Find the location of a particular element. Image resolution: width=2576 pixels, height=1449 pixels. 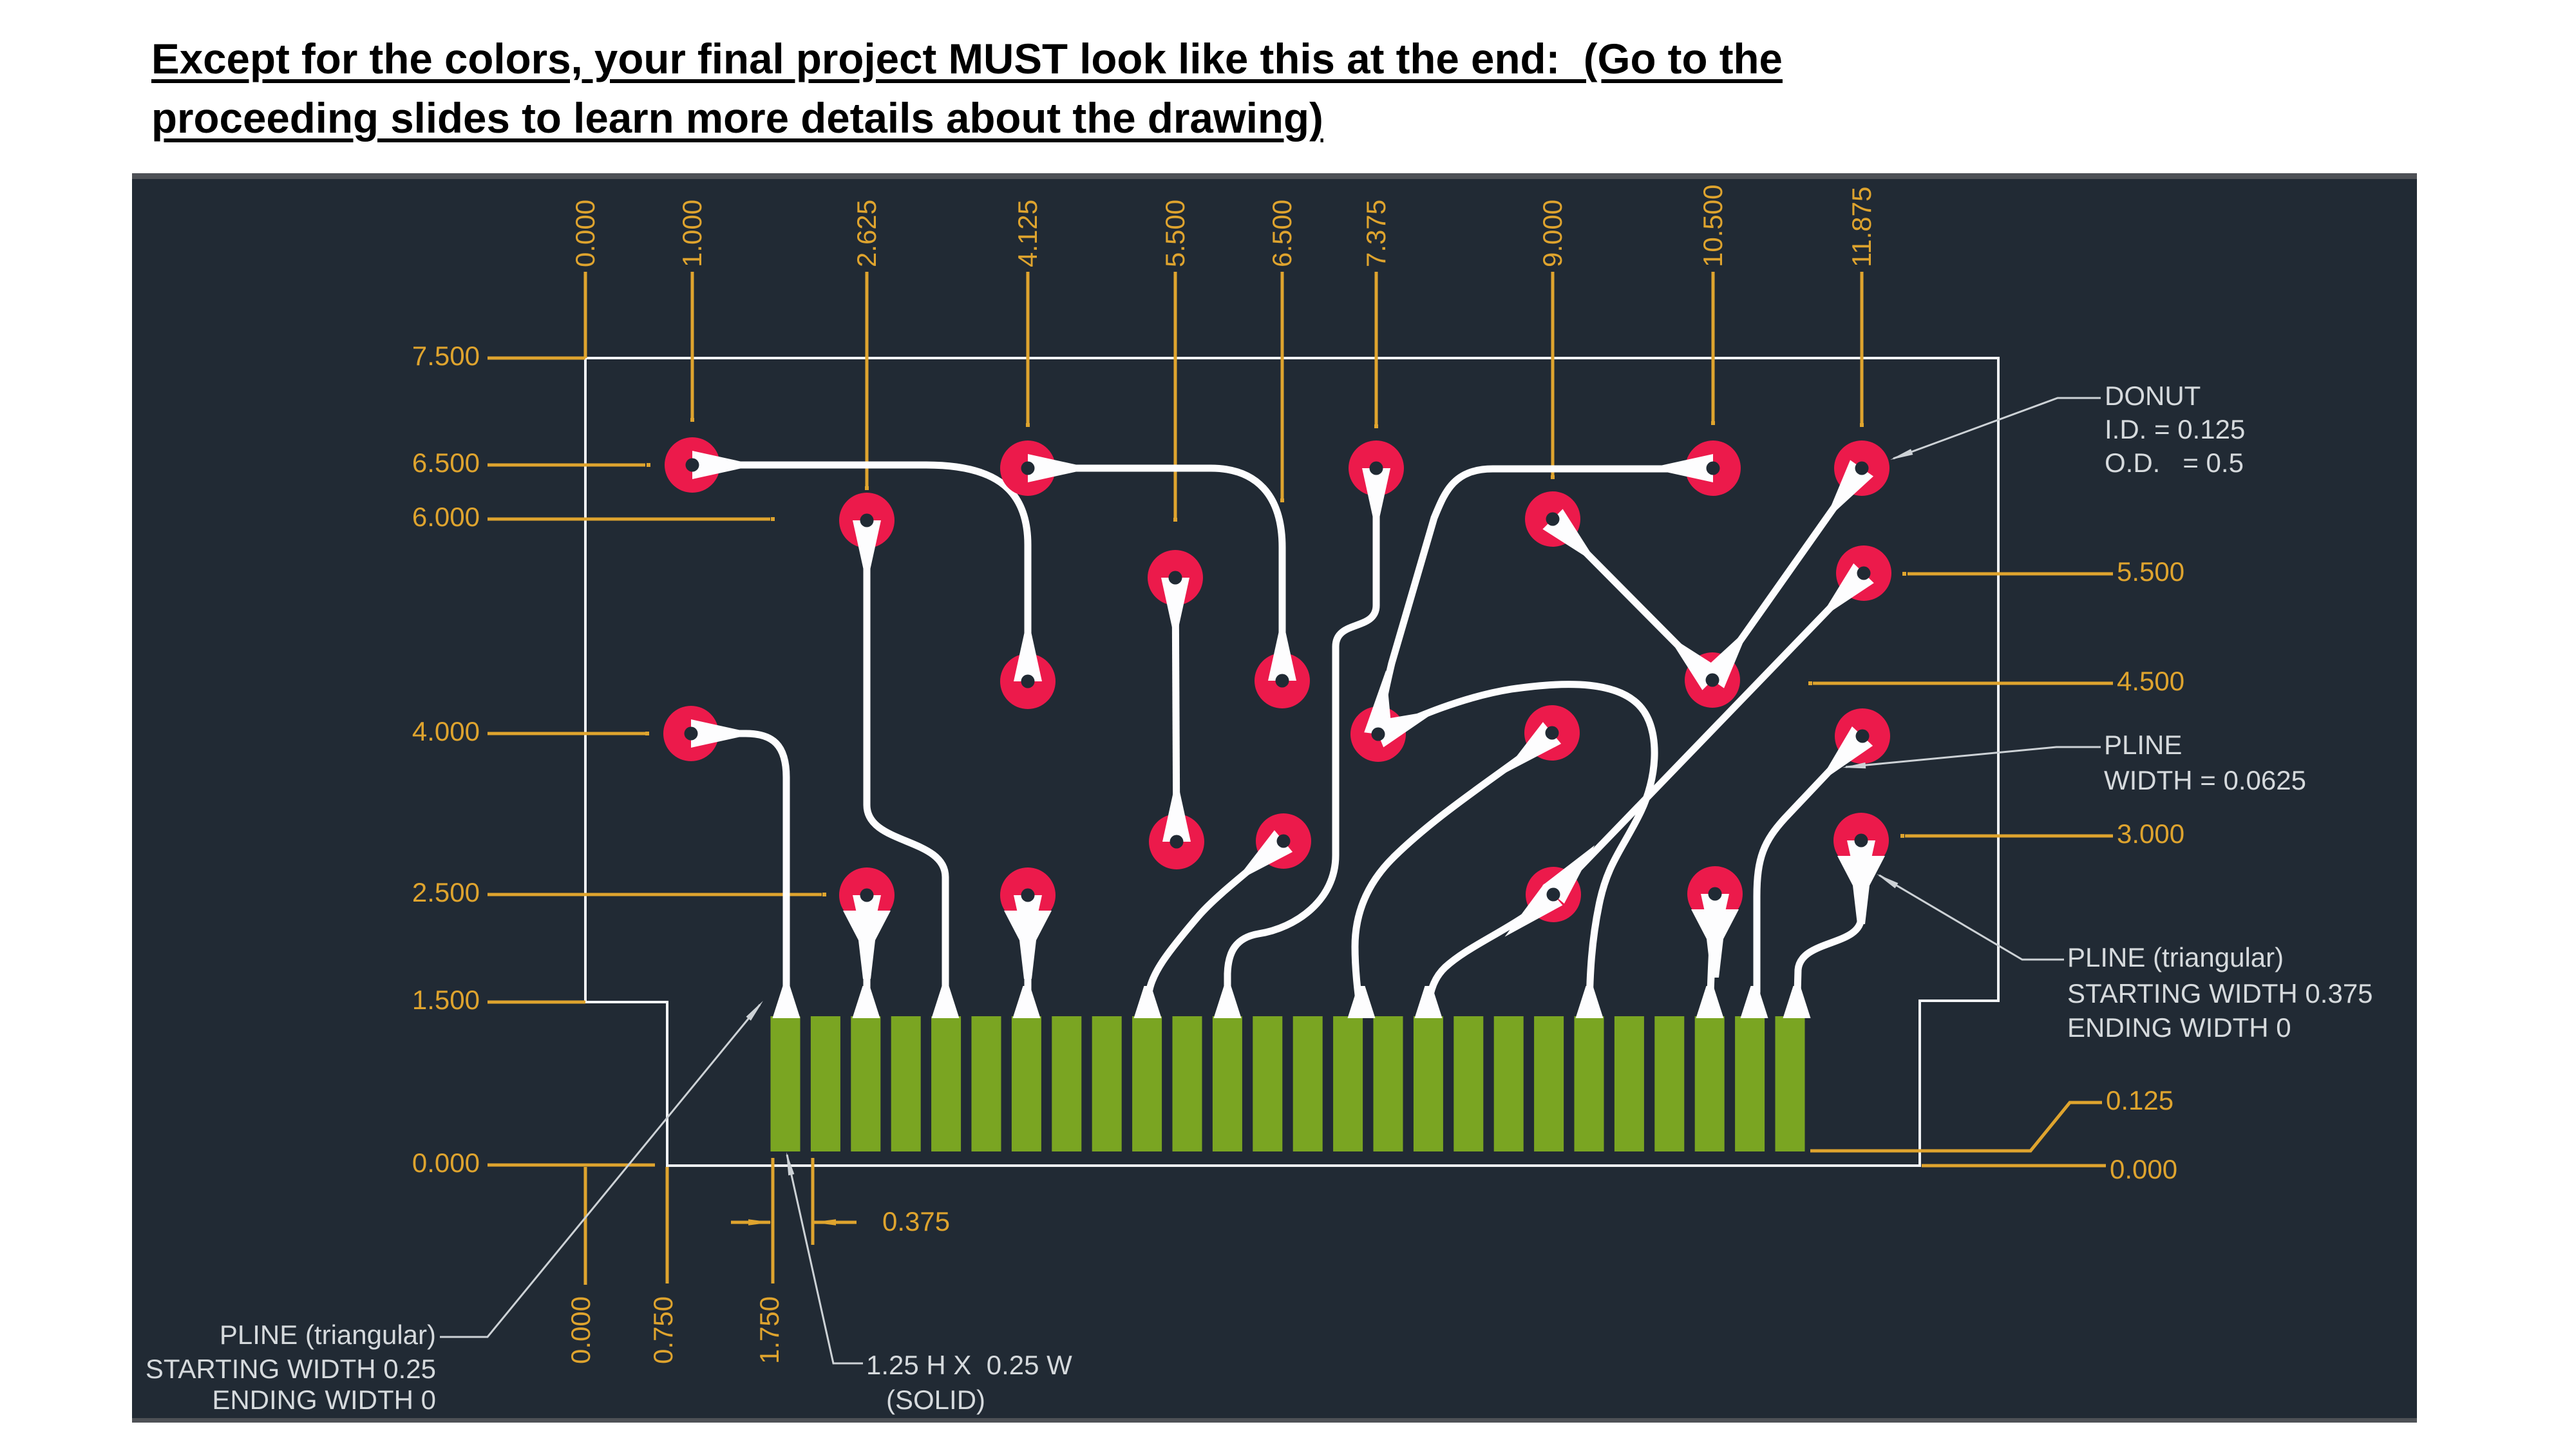

svg-text: 4.500 is located at coordinates (2150, 681).